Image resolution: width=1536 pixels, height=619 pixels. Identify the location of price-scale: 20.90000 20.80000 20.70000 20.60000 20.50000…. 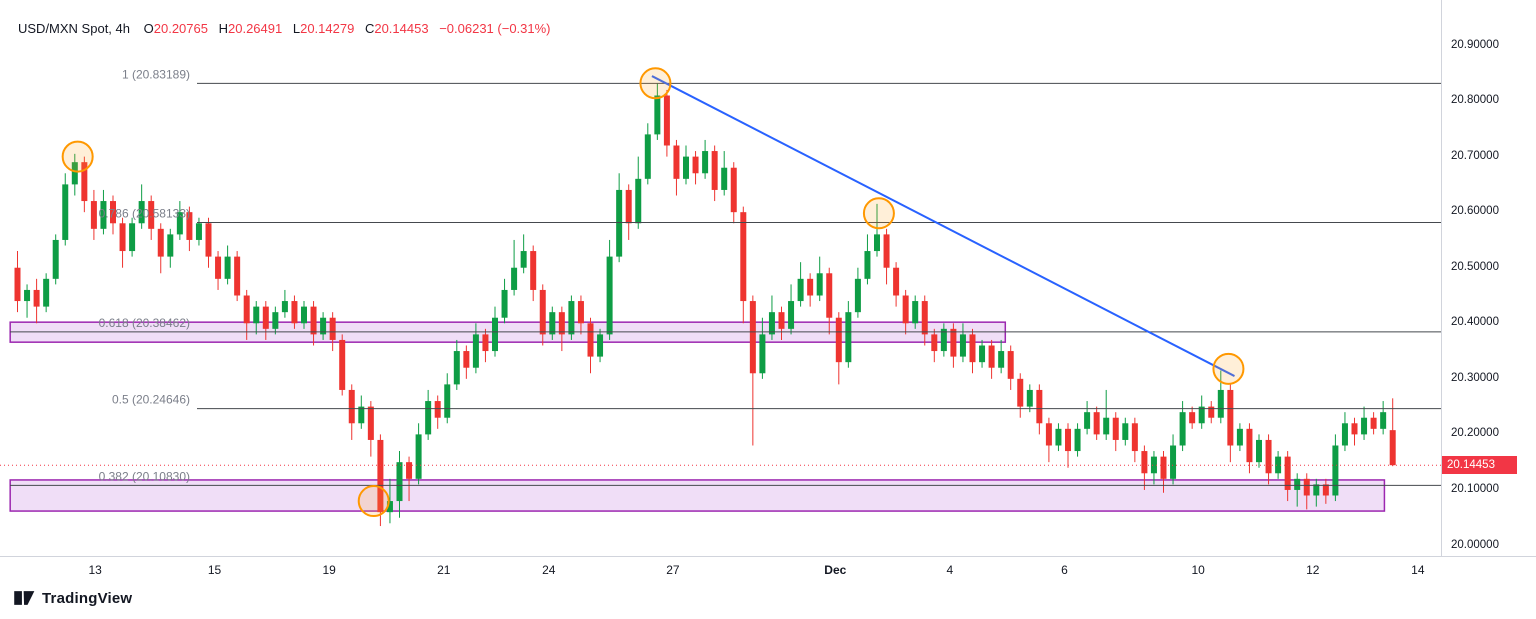
(1488, 291).